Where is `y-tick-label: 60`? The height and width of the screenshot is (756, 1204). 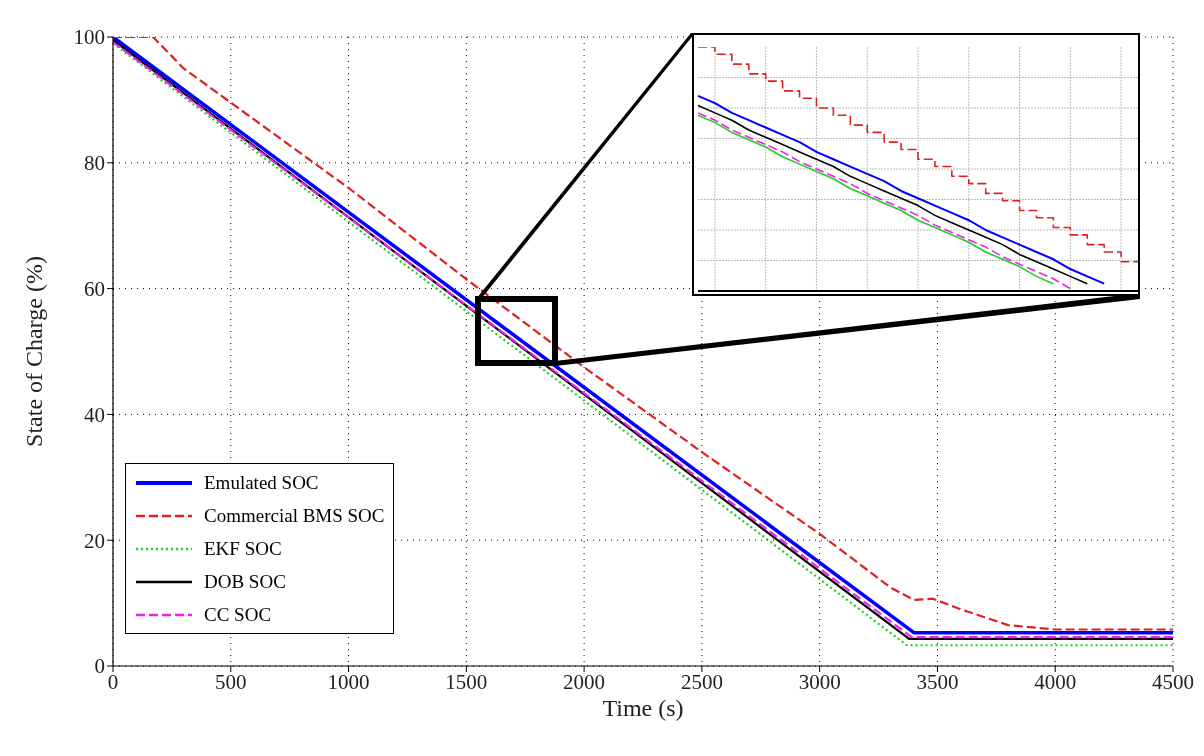
y-tick-label: 60 is located at coordinates (94, 289).